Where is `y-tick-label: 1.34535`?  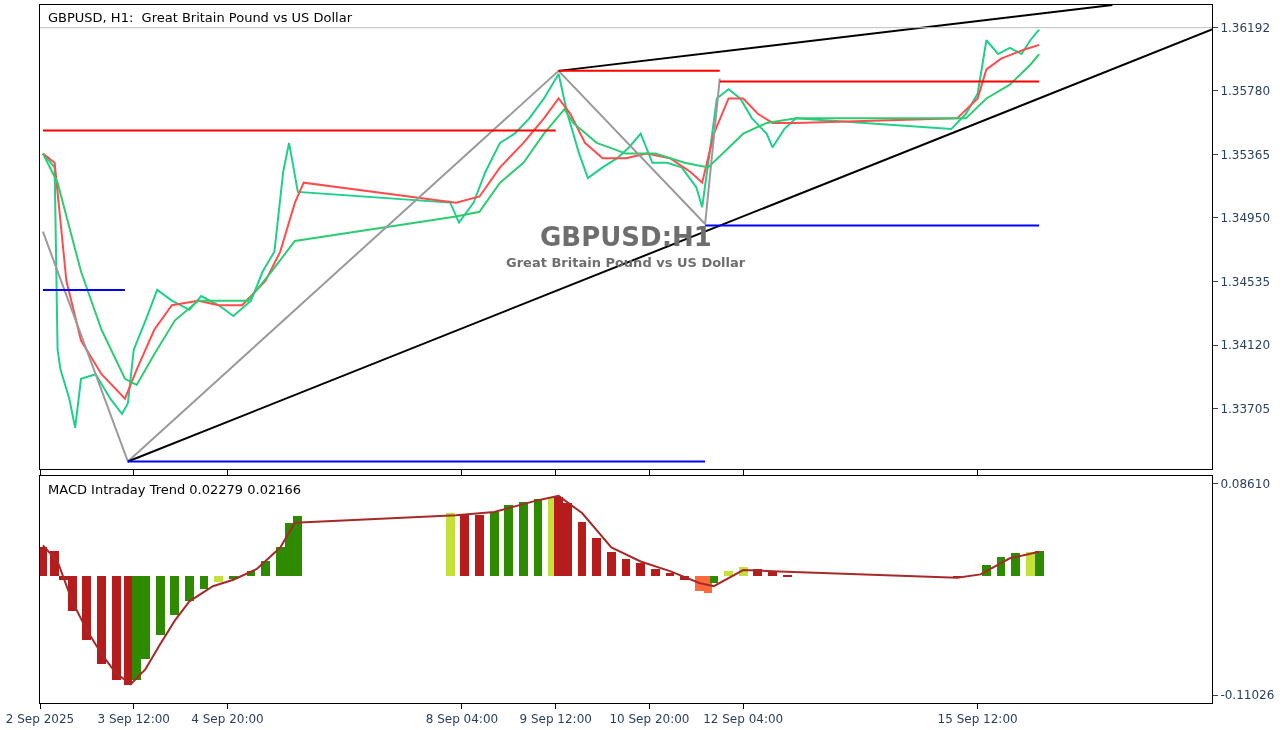 y-tick-label: 1.34535 is located at coordinates (1245, 281).